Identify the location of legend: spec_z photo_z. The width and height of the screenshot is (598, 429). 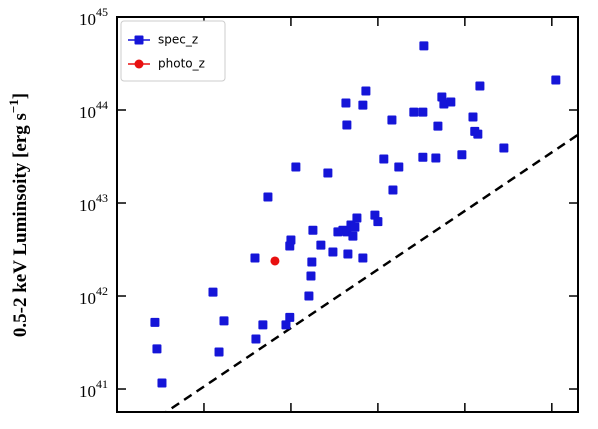
(173, 51).